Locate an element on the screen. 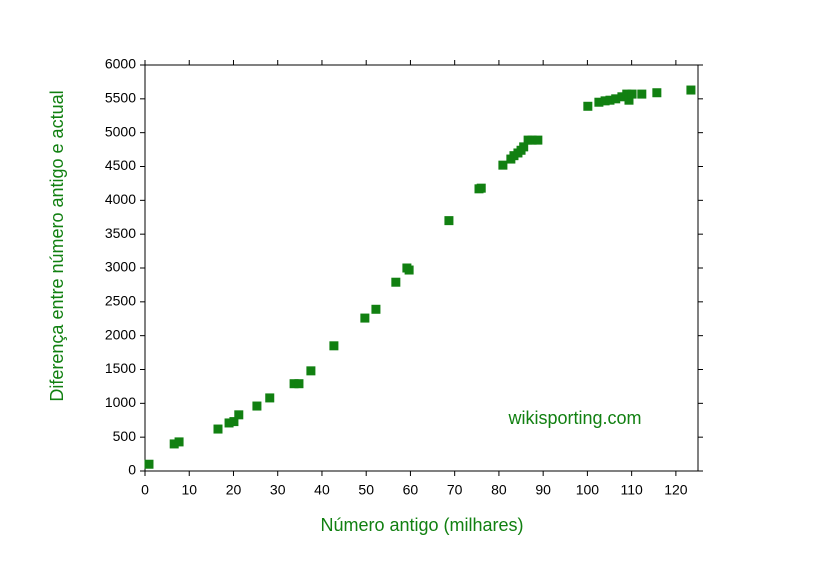 This screenshot has width=813, height=567. y-tick-label: 5500 is located at coordinates (120, 98).